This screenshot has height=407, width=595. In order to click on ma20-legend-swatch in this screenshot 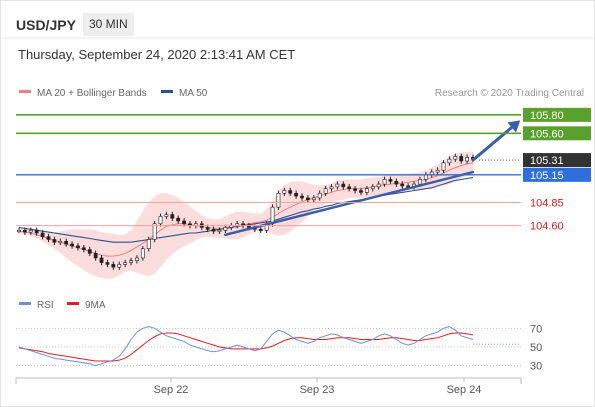, I will do `click(25, 91)`.